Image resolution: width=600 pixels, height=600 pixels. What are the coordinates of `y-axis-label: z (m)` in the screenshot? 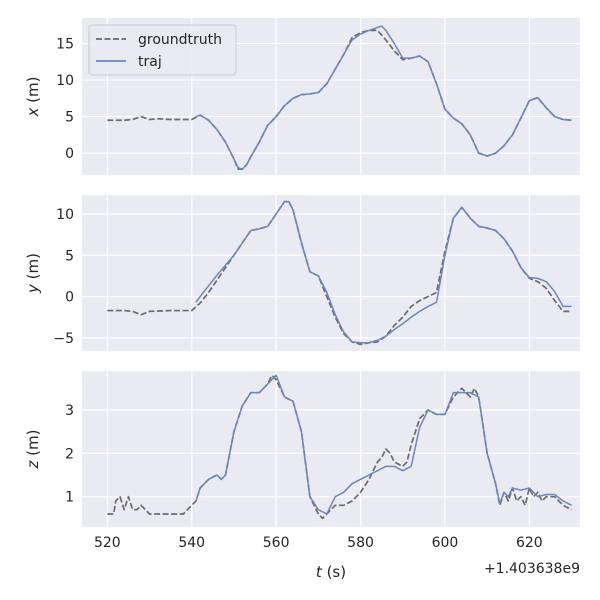 It's located at (33, 450).